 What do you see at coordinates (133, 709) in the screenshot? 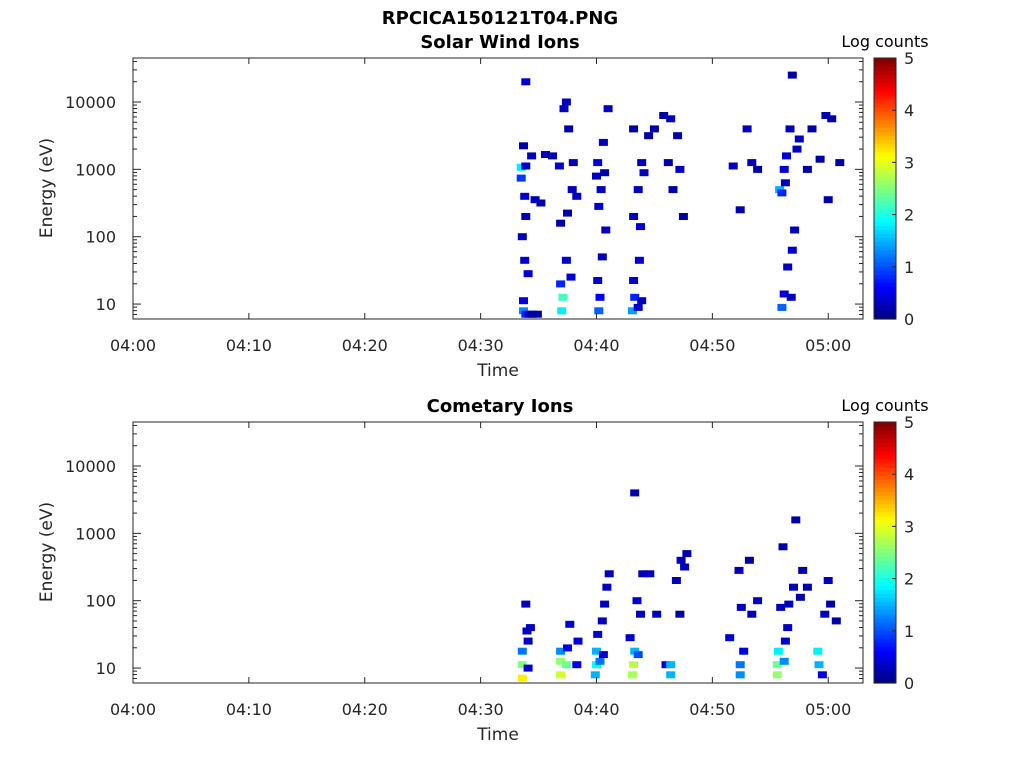
I see `cometary-x-tick-label: 04:00` at bounding box center [133, 709].